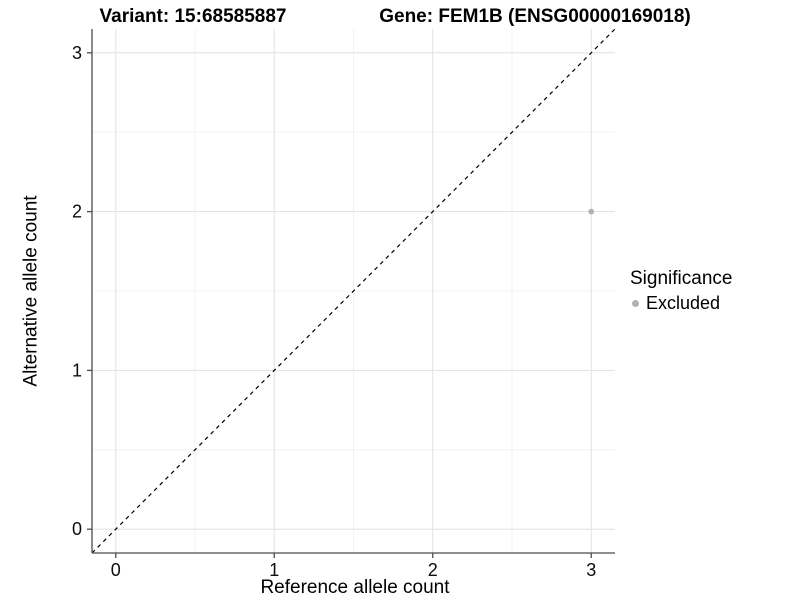 The height and width of the screenshot is (600, 800). What do you see at coordinates (116, 570) in the screenshot?
I see `x-tick-label: 0` at bounding box center [116, 570].